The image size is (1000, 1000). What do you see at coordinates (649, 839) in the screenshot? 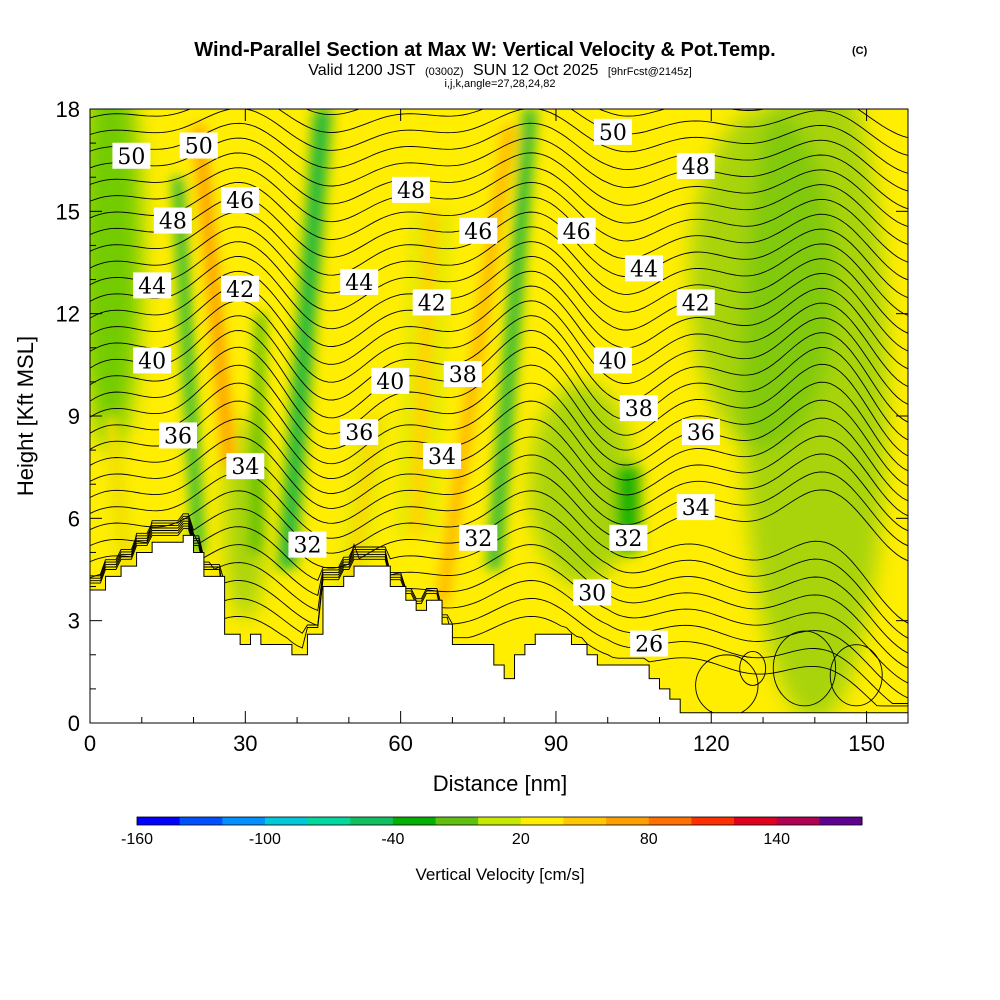
I see `colorbar-tick-label: 80` at bounding box center [649, 839].